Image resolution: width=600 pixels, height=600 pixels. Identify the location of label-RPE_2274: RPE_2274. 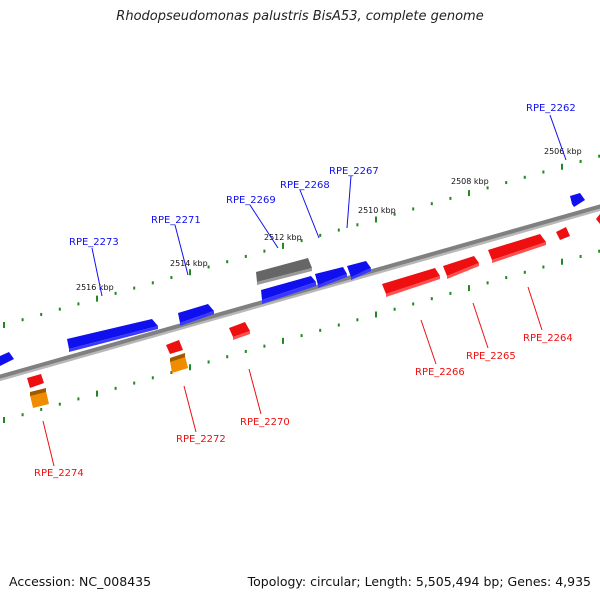
(59, 473).